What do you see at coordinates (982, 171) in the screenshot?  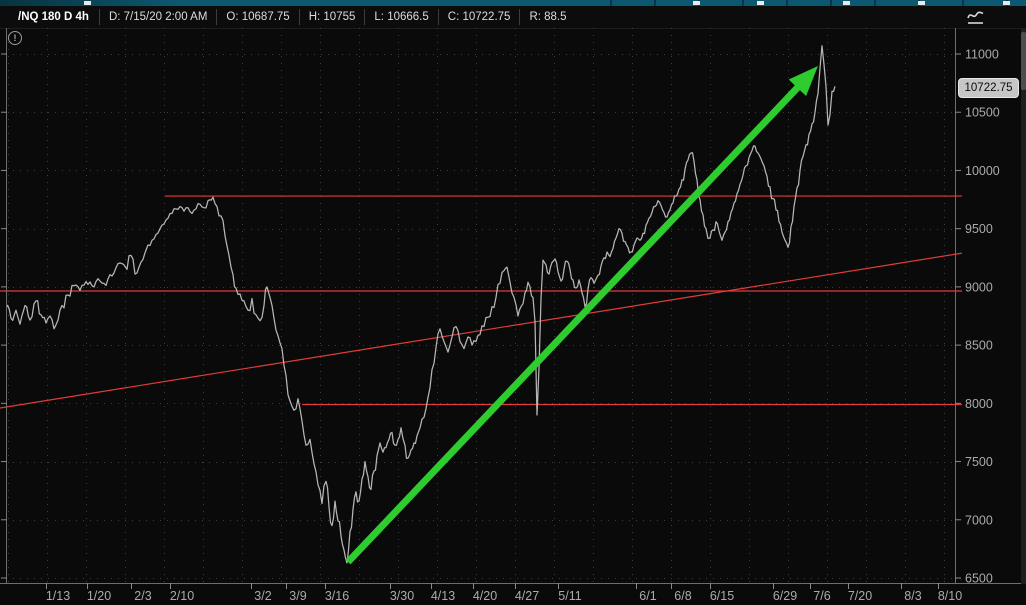 I see `price-tick-label: 10000` at bounding box center [982, 171].